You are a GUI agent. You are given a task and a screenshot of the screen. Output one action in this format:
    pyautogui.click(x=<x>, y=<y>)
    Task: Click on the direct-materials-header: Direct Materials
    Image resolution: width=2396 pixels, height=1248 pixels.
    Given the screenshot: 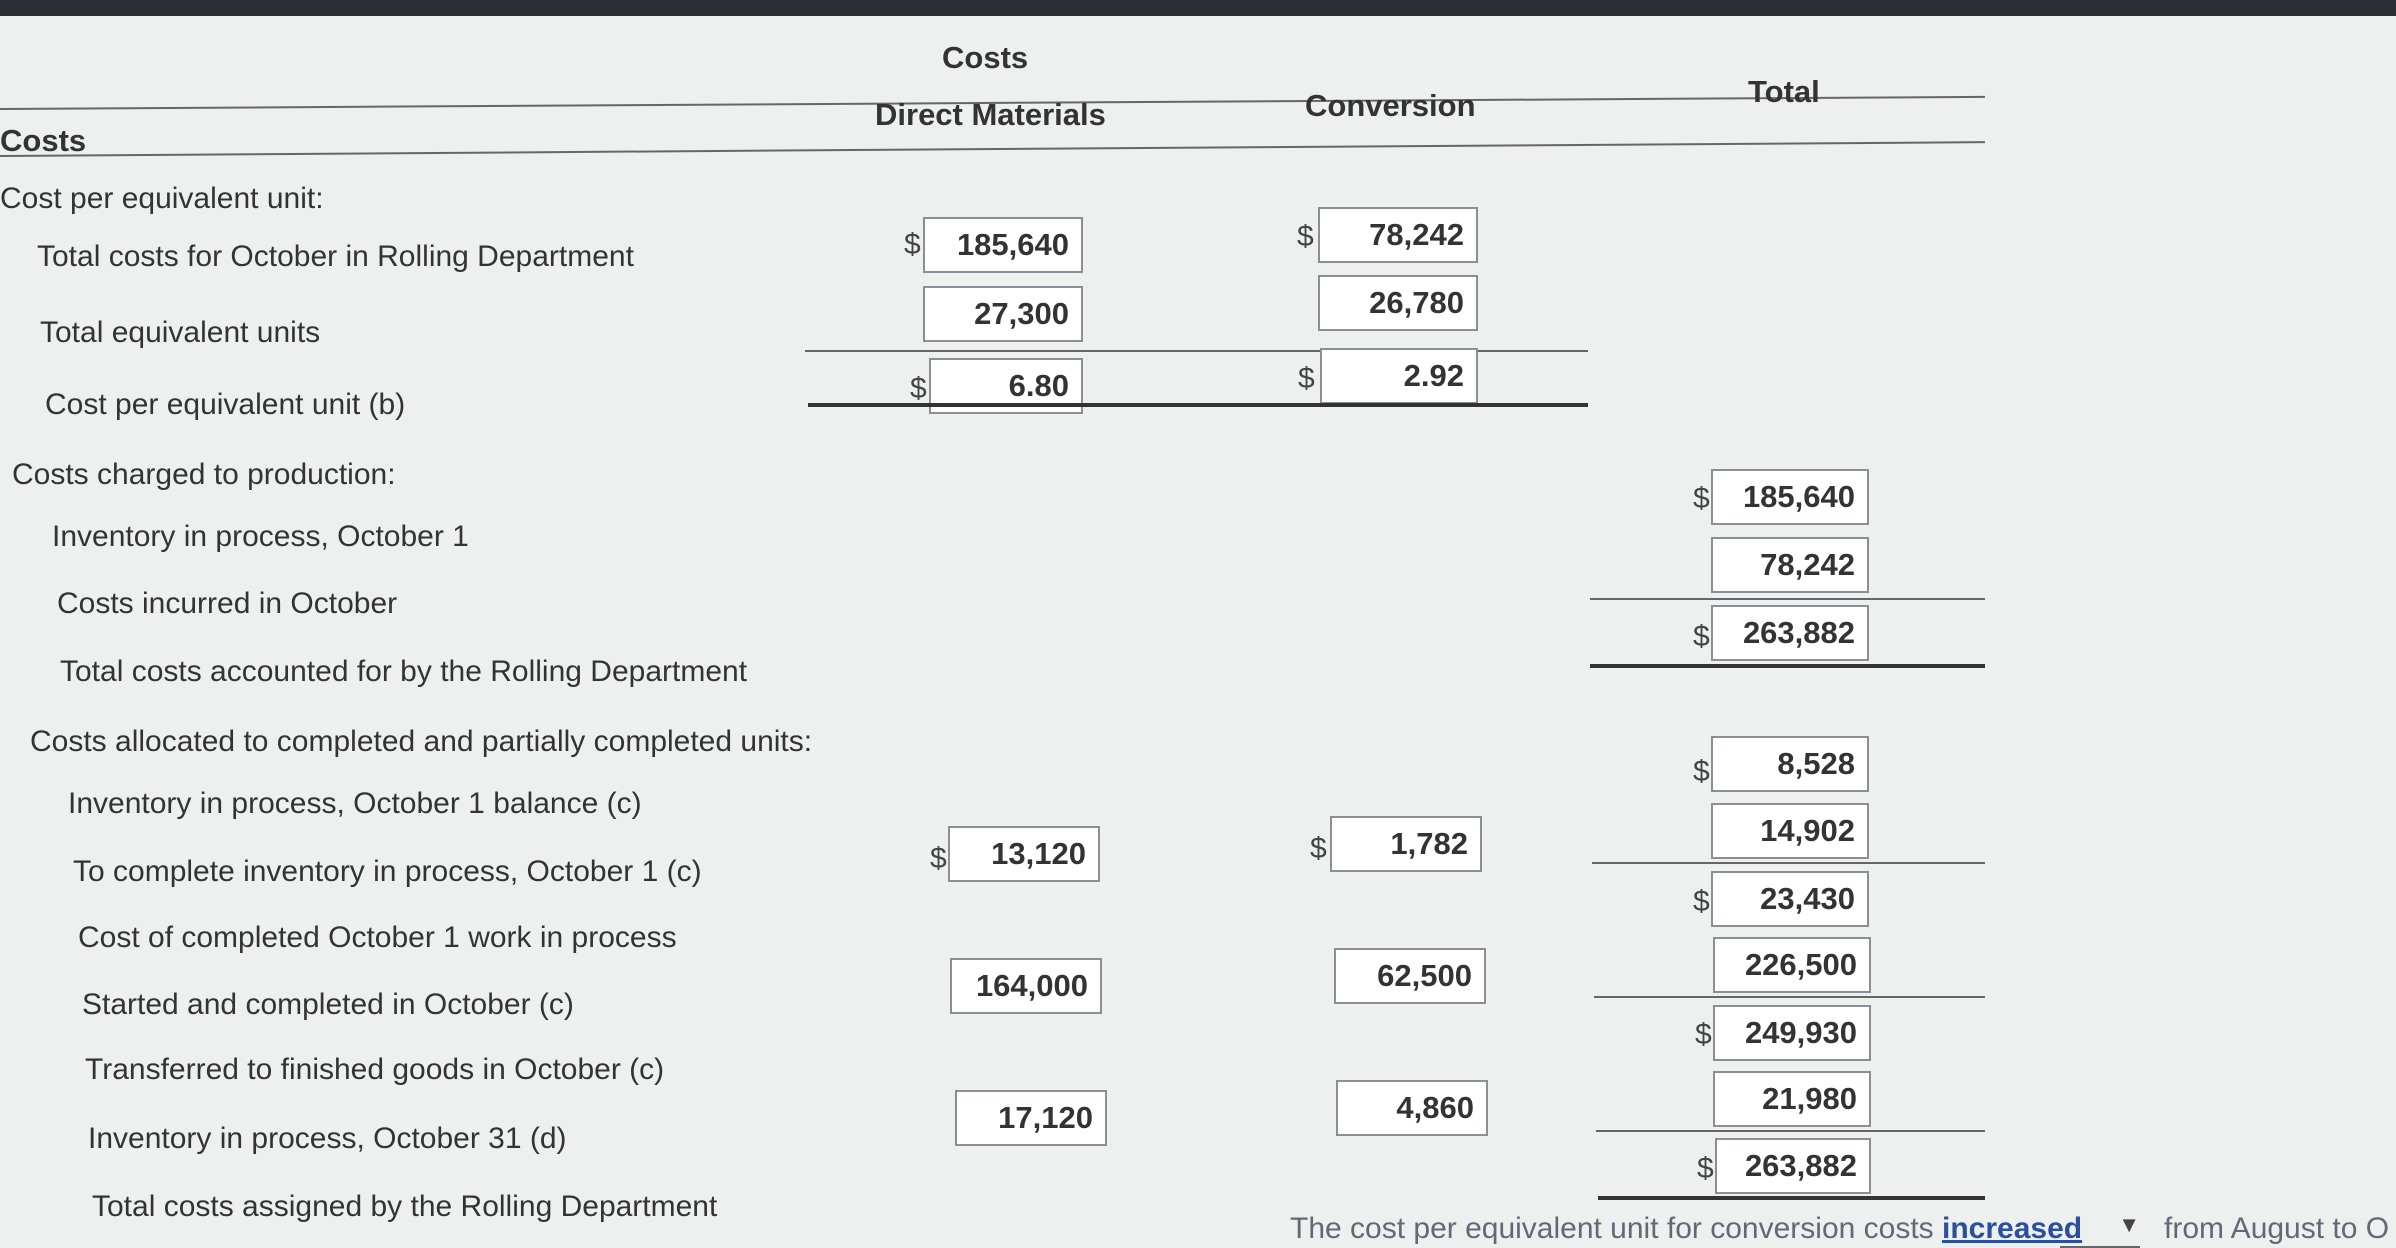 What is the action you would take?
    pyautogui.click(x=990, y=114)
    